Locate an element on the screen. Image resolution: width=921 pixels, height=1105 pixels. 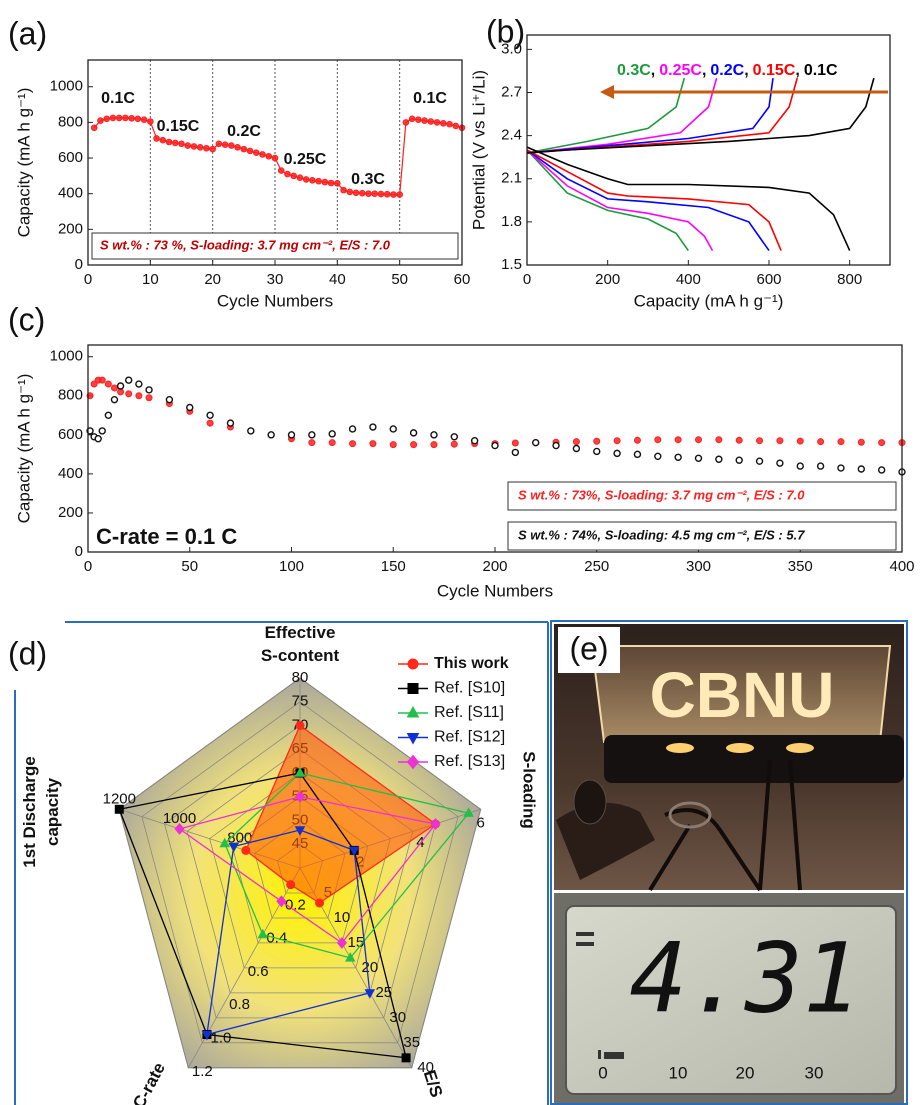
axis-tick-label: 75 is located at coordinates (300, 701).